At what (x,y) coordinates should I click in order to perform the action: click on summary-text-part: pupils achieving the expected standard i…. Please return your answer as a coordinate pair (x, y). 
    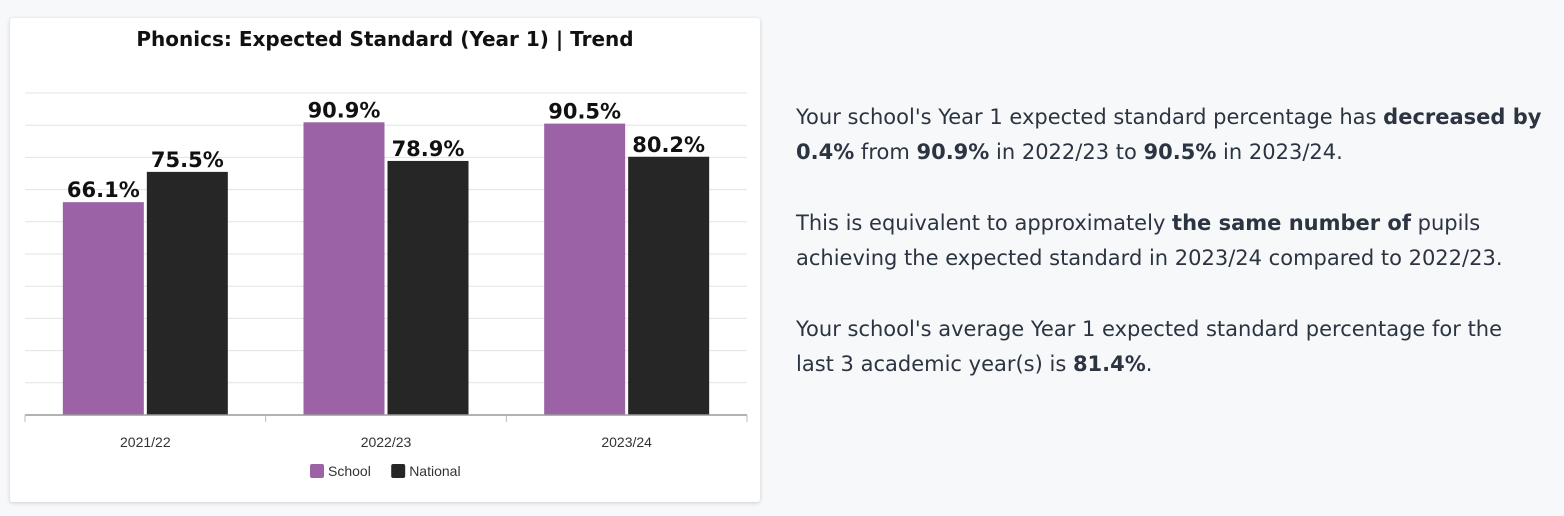
    Looking at the image, I should click on (1149, 240).